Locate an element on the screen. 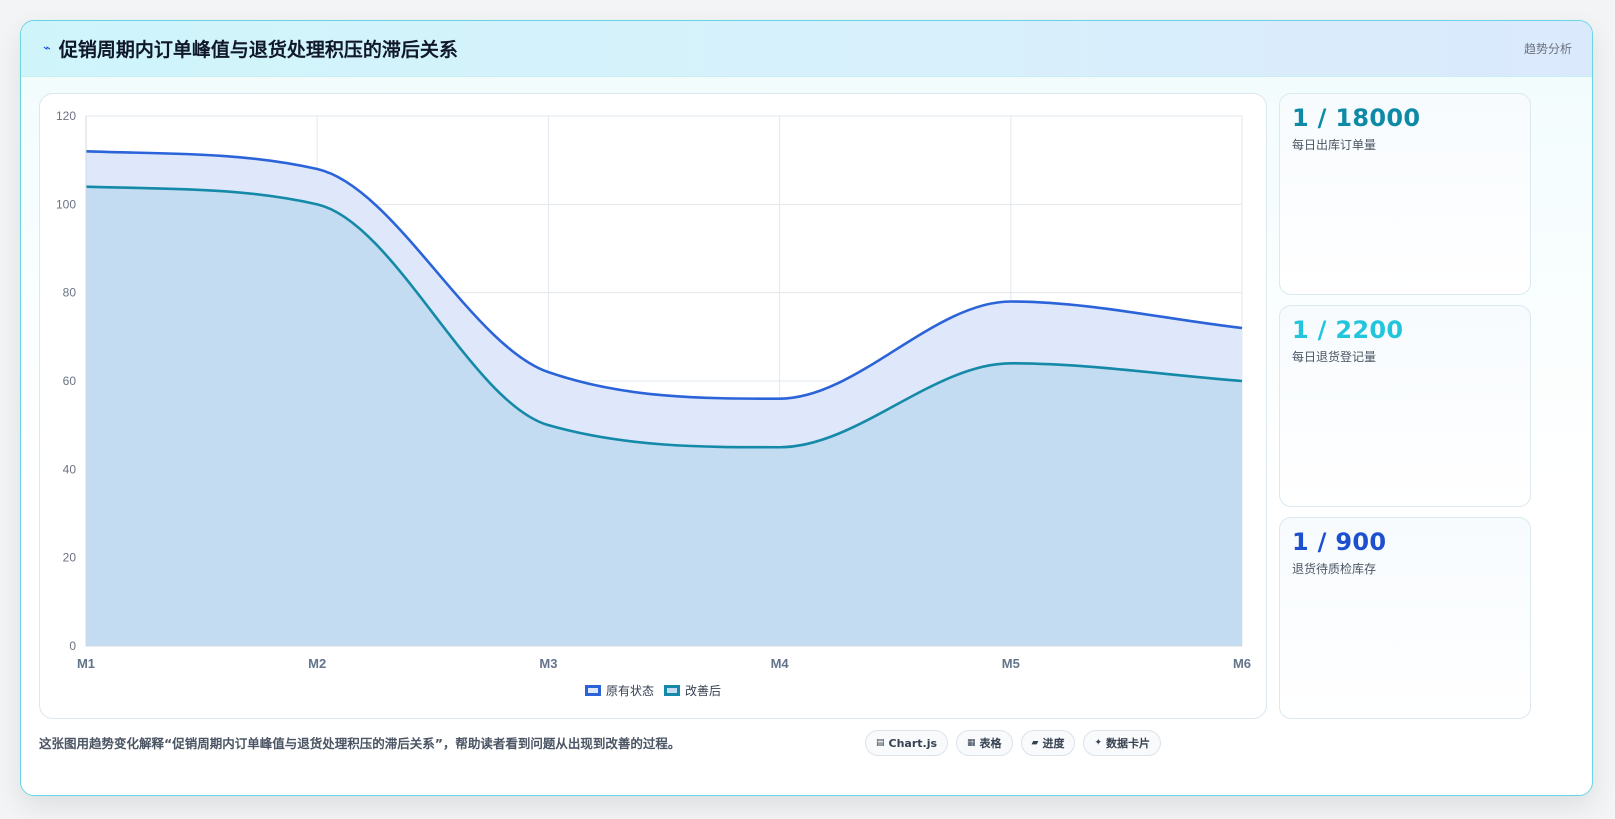 This screenshot has height=819, width=1615. chip-progress: ▰ 进度 is located at coordinates (1048, 743).